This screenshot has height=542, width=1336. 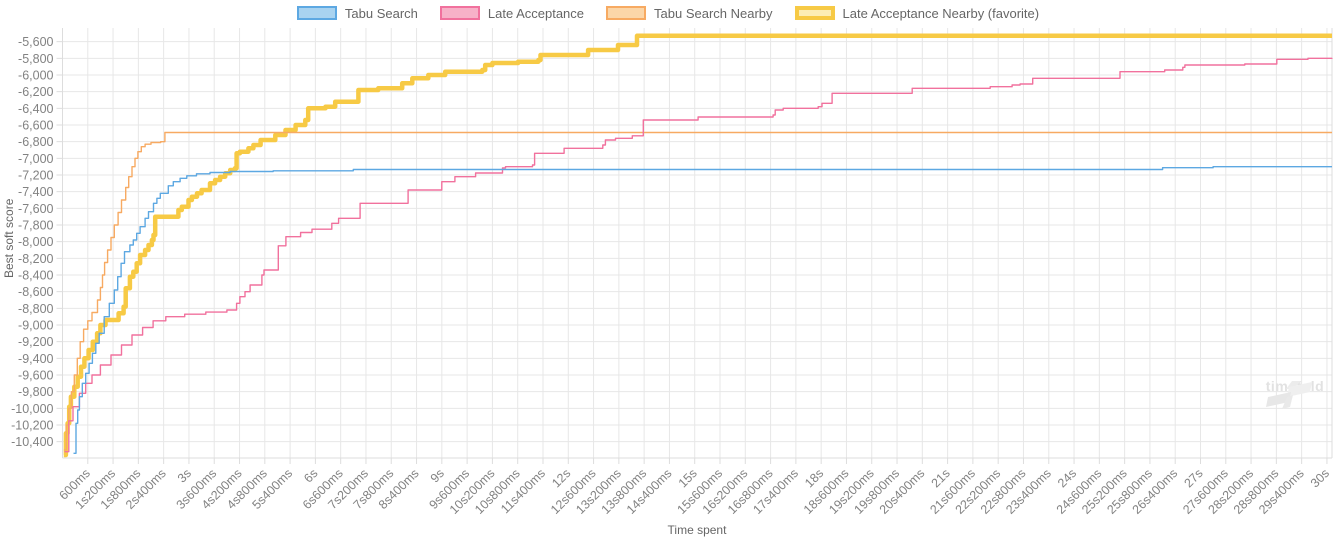 I want to click on legend-item-late-acceptance-nearby-favorite: Late Acceptance Nearby (favorite), so click(x=917, y=13).